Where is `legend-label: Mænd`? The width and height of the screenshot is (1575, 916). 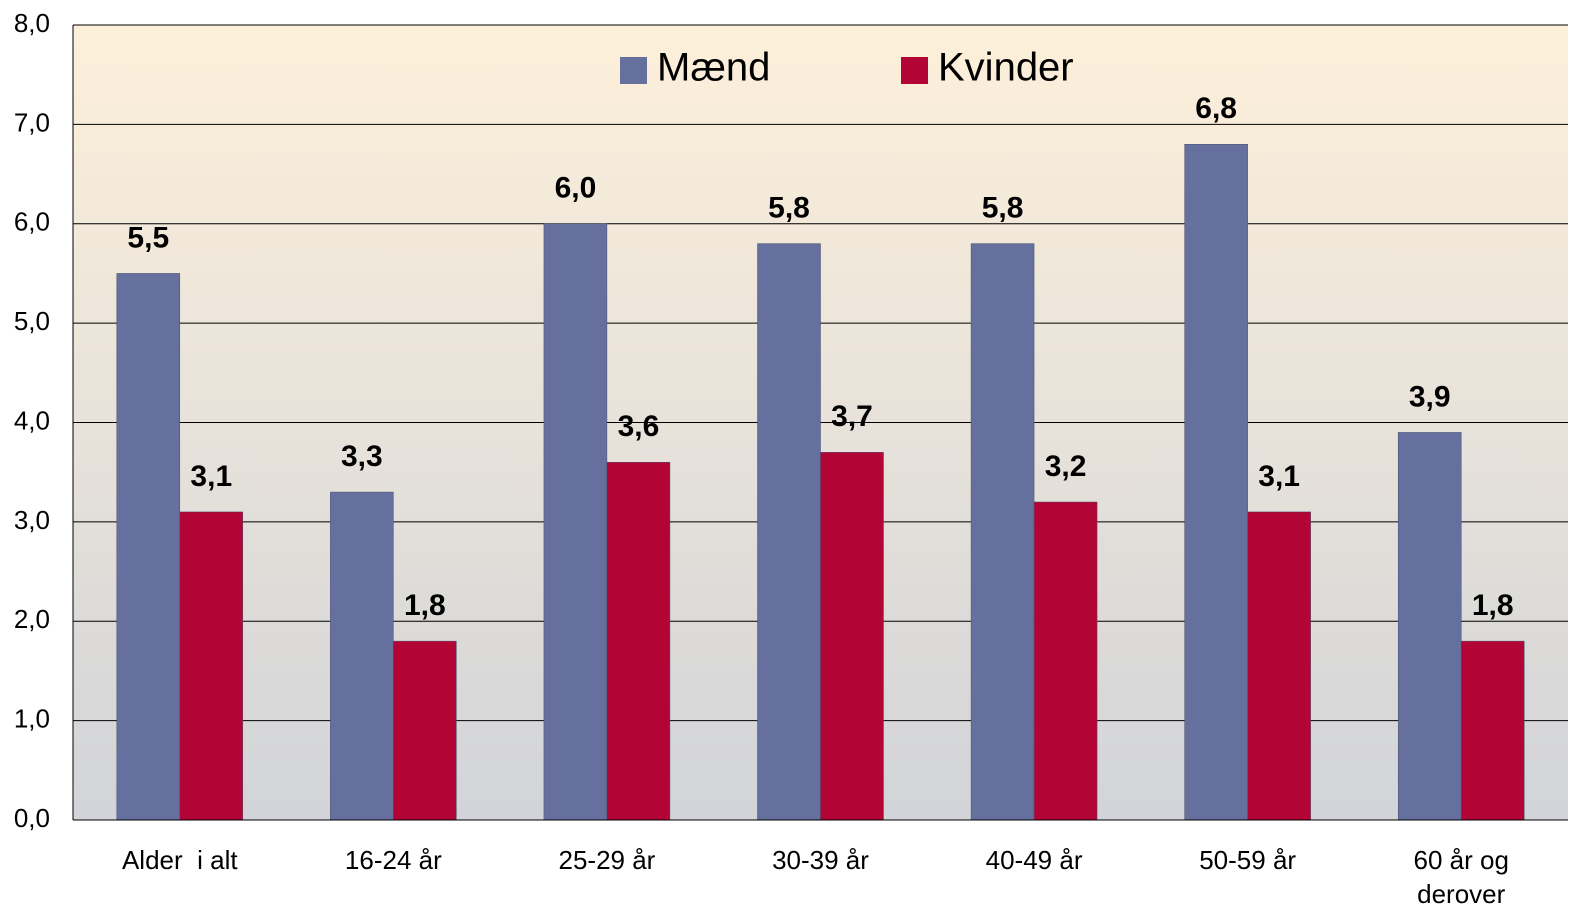 legend-label: Mænd is located at coordinates (713, 68).